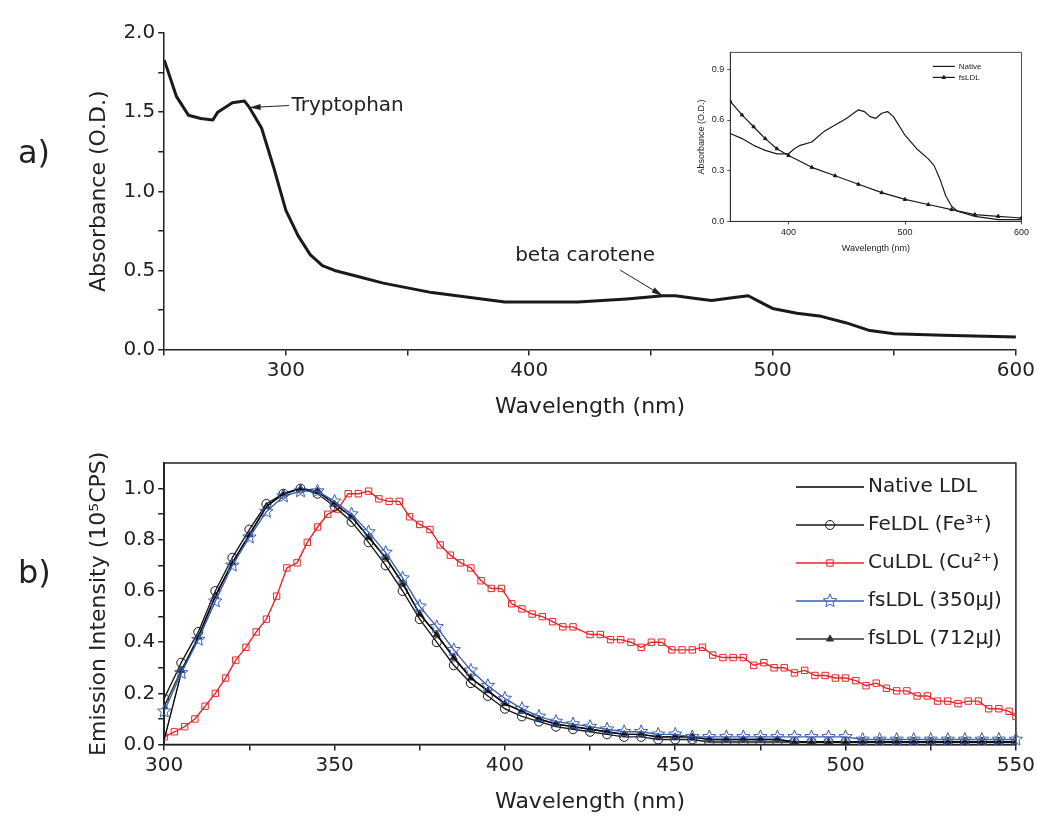  What do you see at coordinates (718, 68) in the screenshot?
I see `y-tick-label: 0.9` at bounding box center [718, 68].